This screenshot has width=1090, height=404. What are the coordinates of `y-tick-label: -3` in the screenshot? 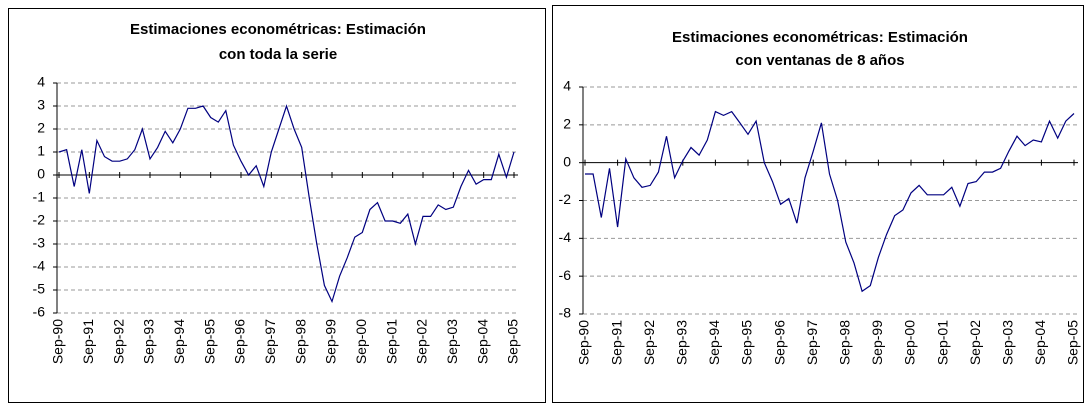 It's located at (39, 243).